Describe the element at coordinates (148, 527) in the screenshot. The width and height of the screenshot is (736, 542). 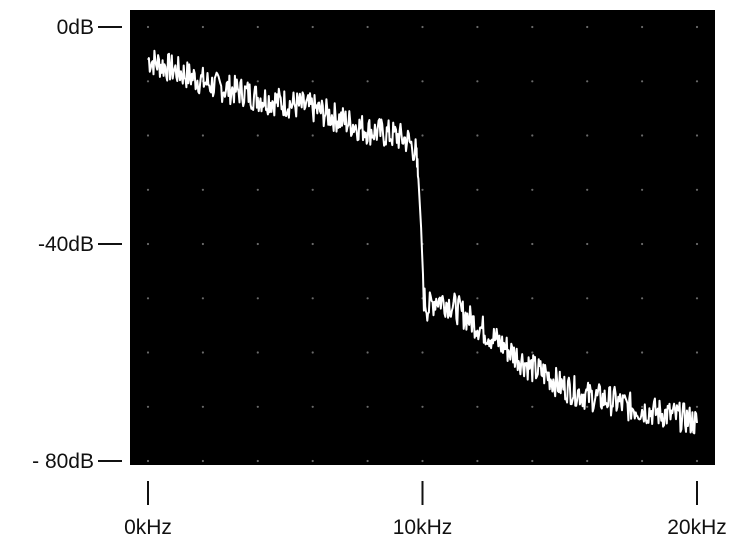
I see `x-tick-label: 0kHz` at that location.